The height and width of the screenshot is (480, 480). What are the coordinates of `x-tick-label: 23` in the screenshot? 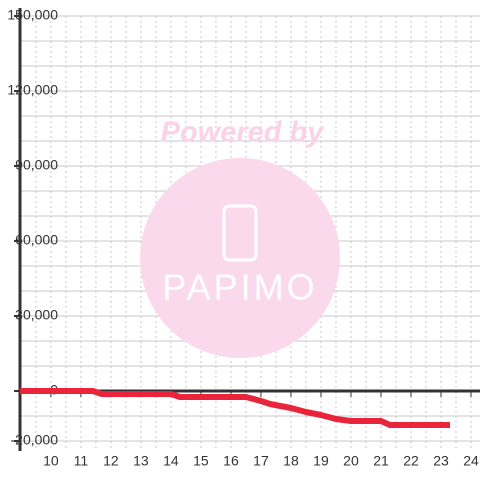 It's located at (441, 461).